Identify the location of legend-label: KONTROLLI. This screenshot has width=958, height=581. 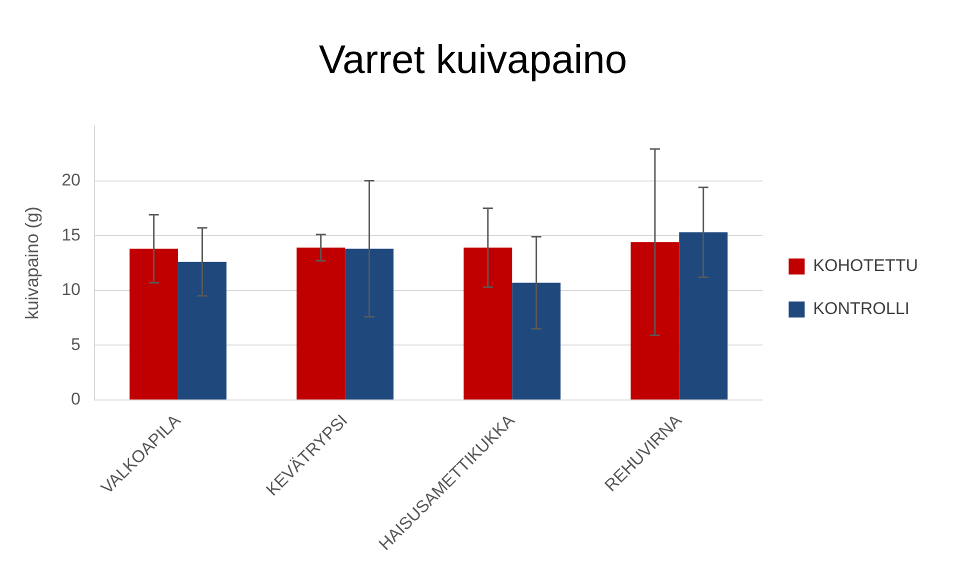
(861, 308).